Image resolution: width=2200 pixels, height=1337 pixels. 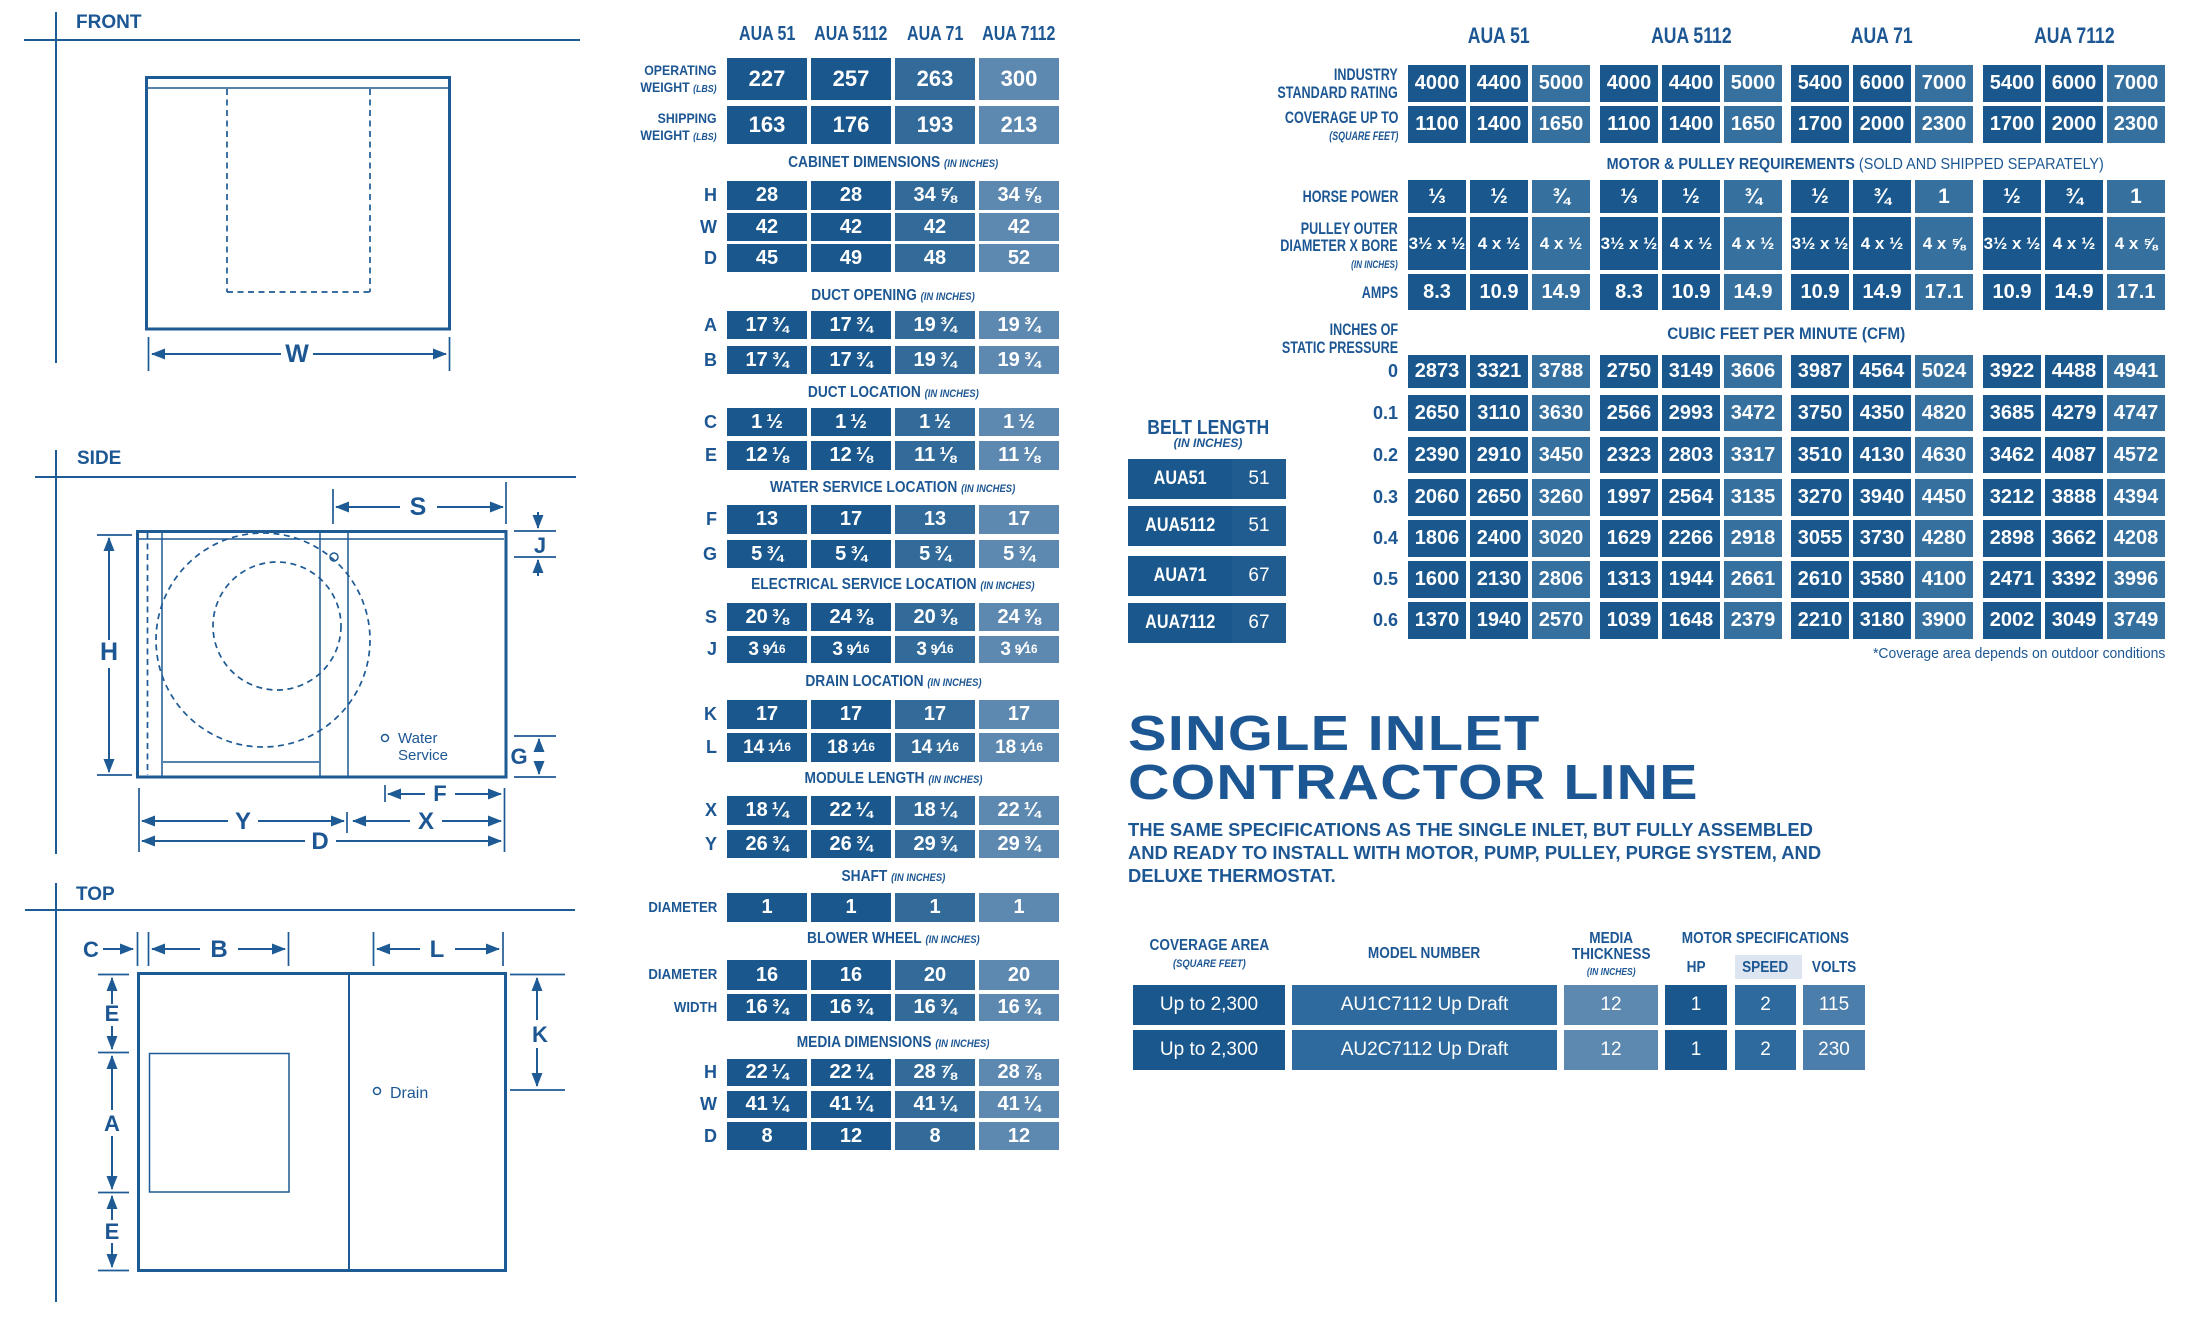 What do you see at coordinates (112, 1123) in the screenshot?
I see `svg-text: A` at bounding box center [112, 1123].